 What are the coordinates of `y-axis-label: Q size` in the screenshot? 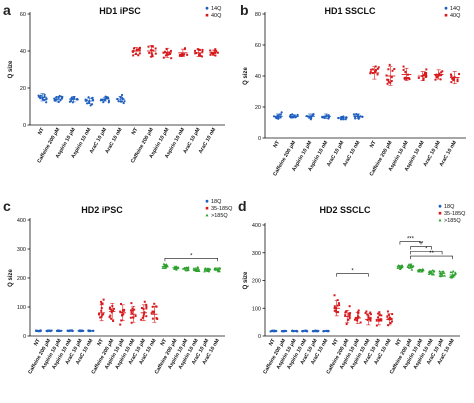 It's located at (246, 76).